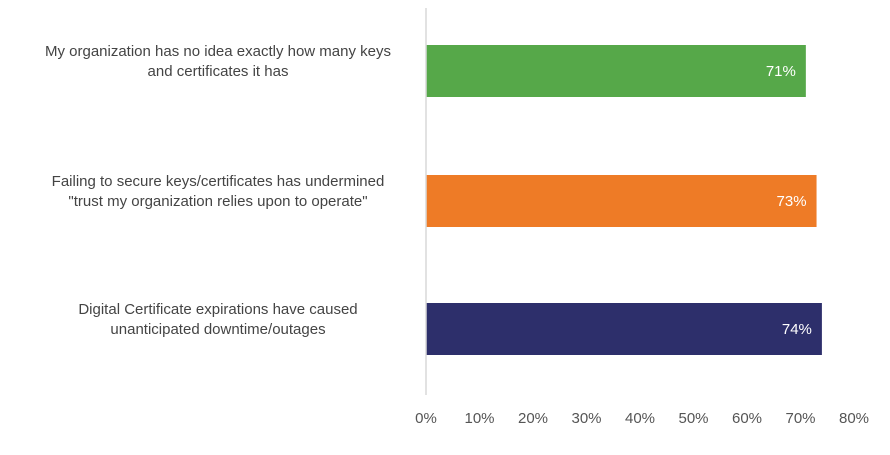 The height and width of the screenshot is (455, 890). Describe the element at coordinates (747, 418) in the screenshot. I see `x-tick-label-60: 60%` at that location.